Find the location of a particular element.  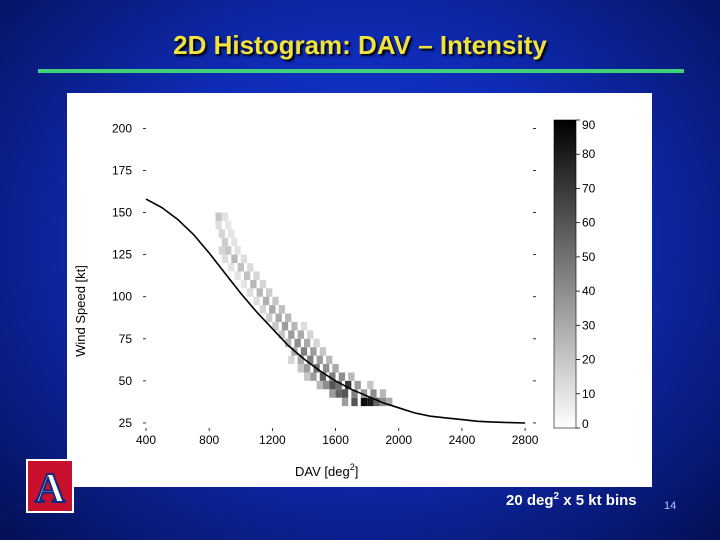

x-axis-label: DAV [deg2] is located at coordinates (326, 470).